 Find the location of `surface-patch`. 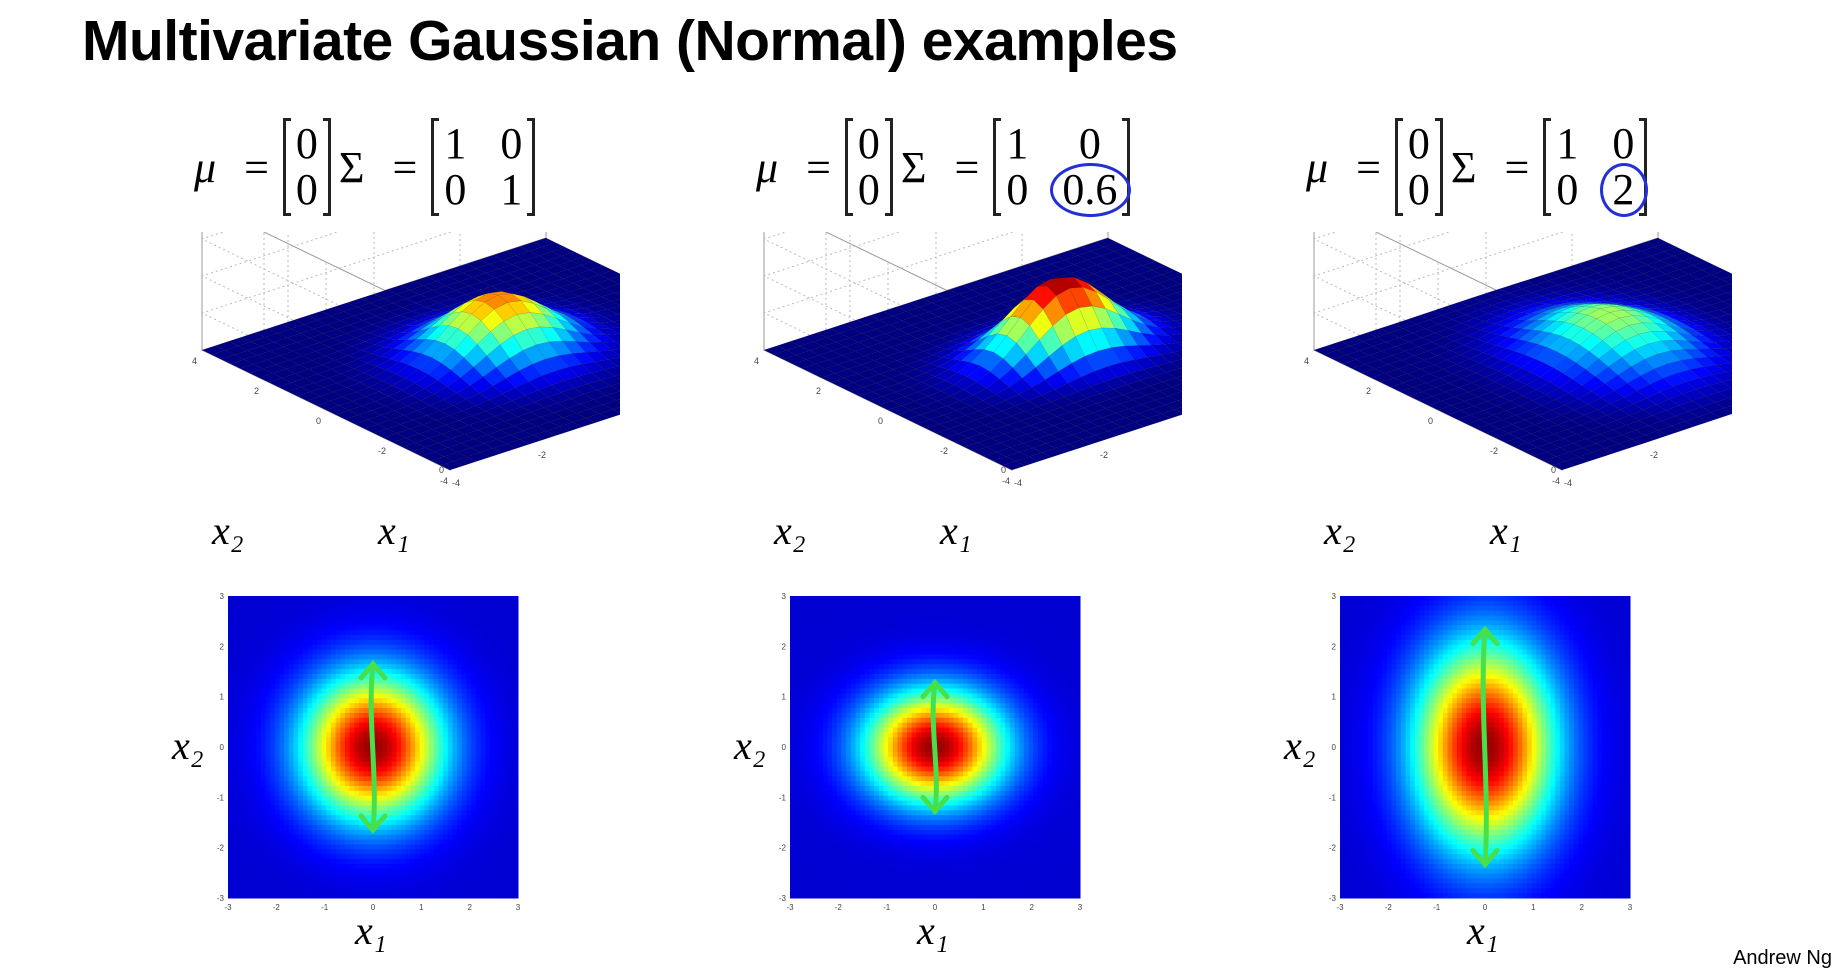

surface-patch is located at coordinates (1175, 309).